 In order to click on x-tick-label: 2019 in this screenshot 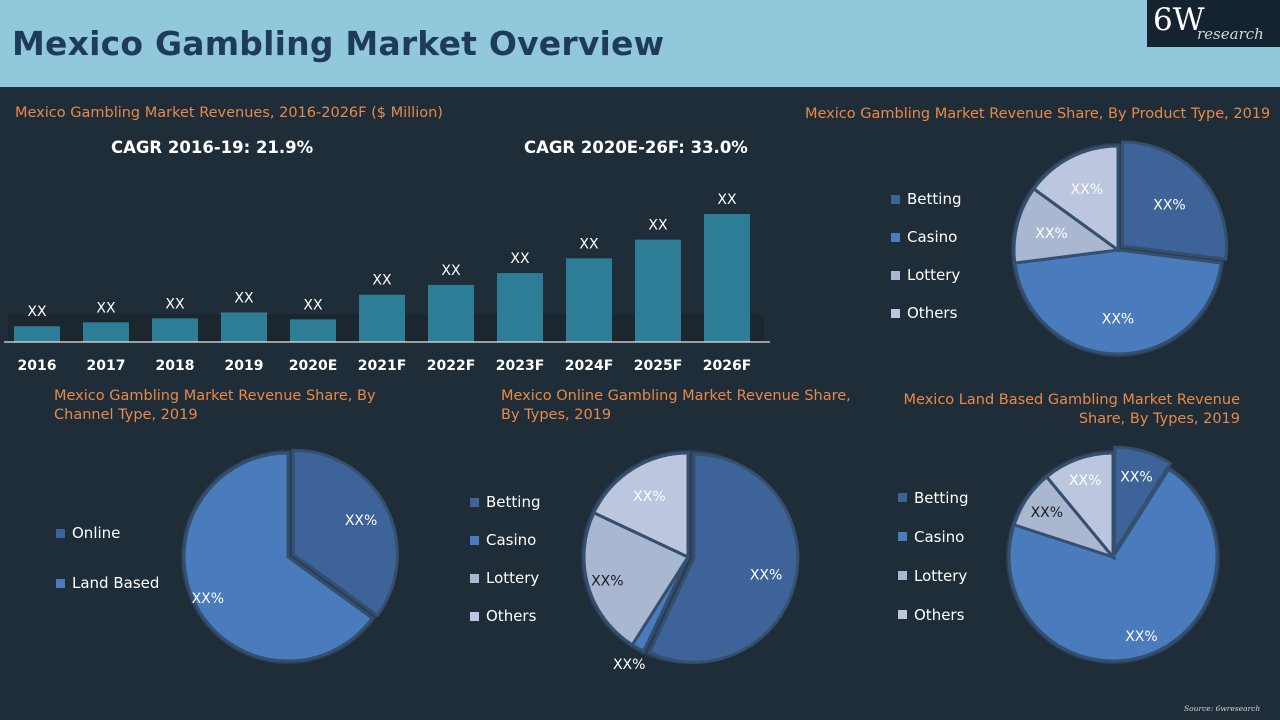, I will do `click(244, 366)`.